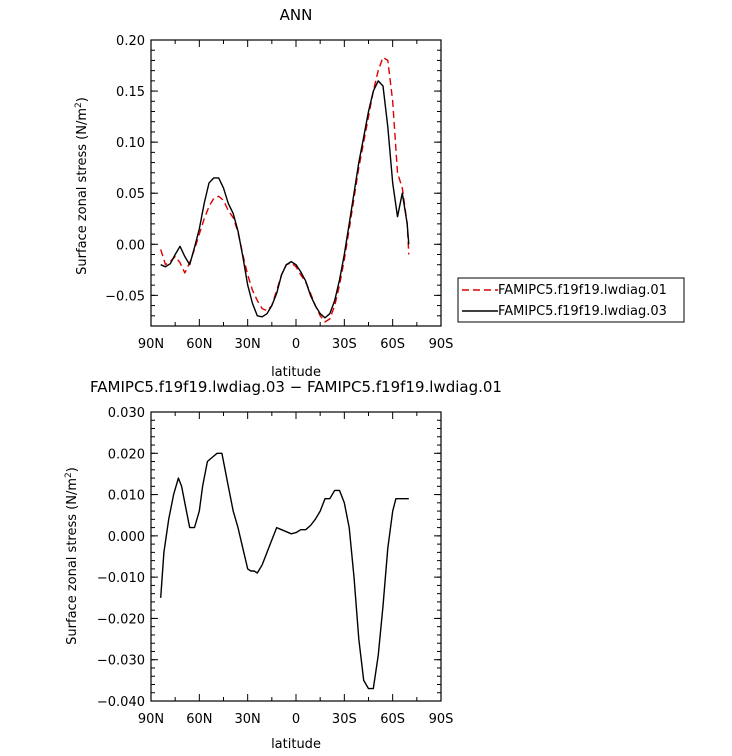 The height and width of the screenshot is (756, 732). Describe the element at coordinates (126, 454) in the screenshot. I see `bottom-y-tick-label: 0.020` at that location.